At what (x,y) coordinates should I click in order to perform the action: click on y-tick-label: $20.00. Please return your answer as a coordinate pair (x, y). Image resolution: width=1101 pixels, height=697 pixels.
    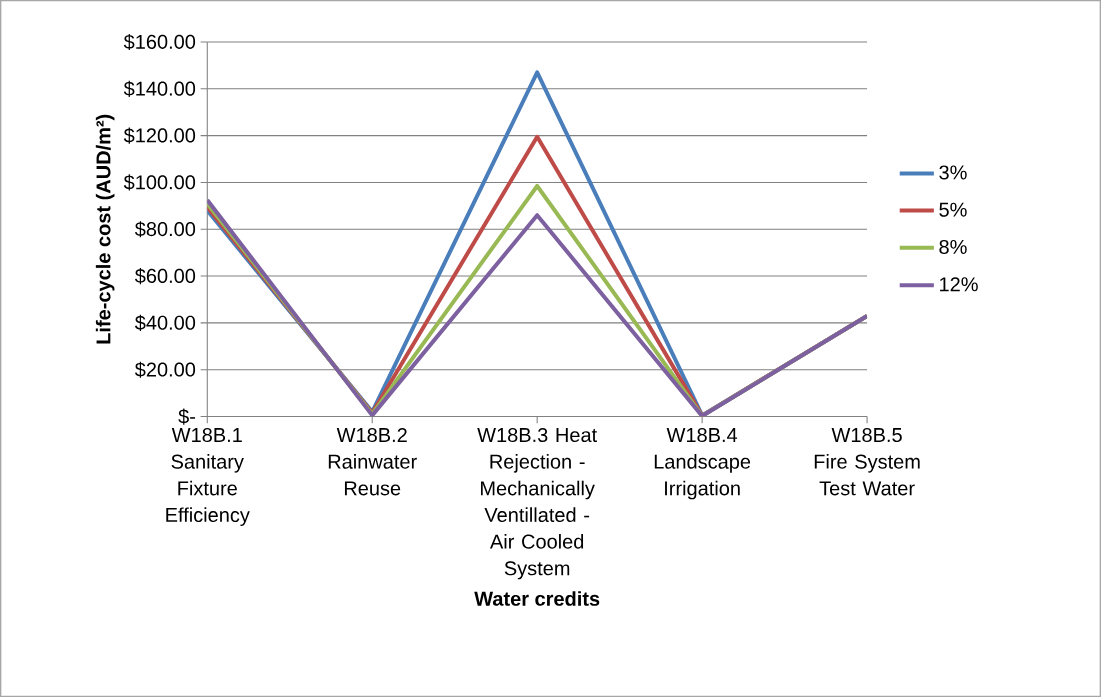
    Looking at the image, I should click on (165, 369).